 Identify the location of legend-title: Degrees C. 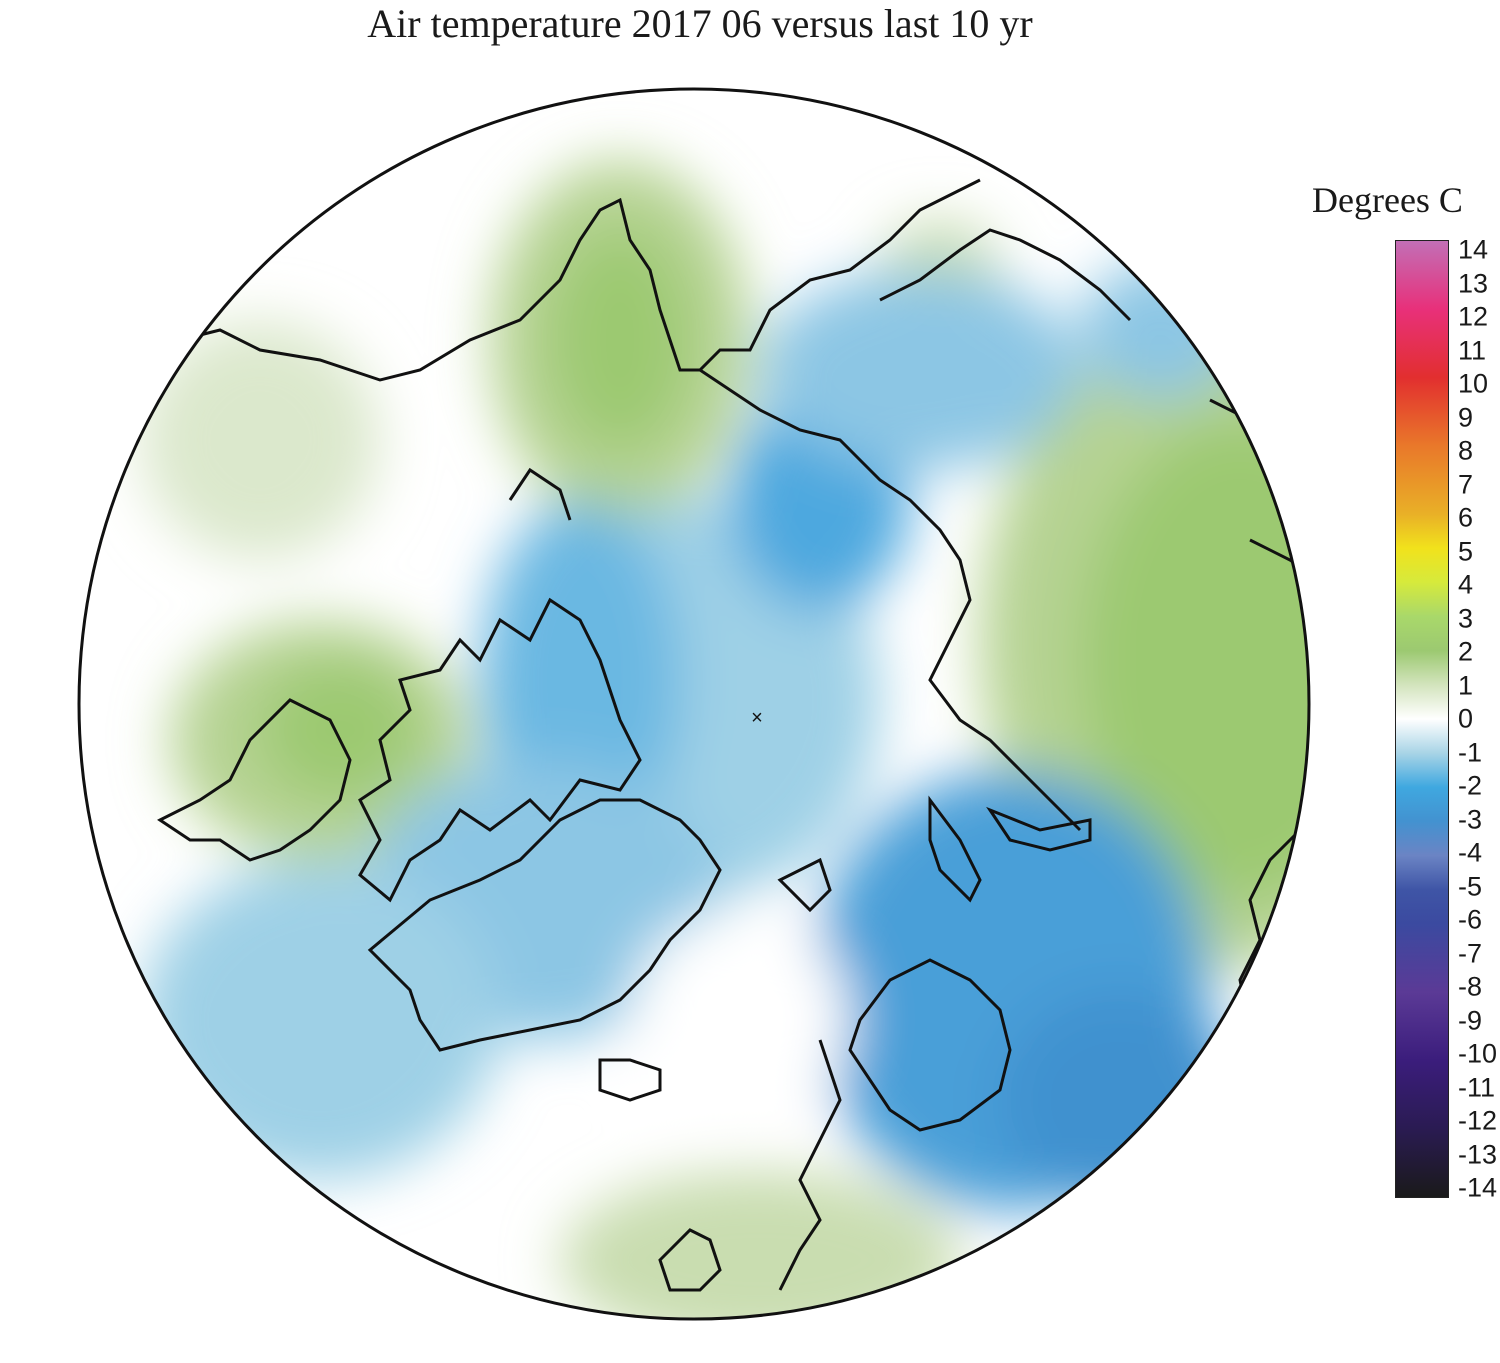
(1387, 200).